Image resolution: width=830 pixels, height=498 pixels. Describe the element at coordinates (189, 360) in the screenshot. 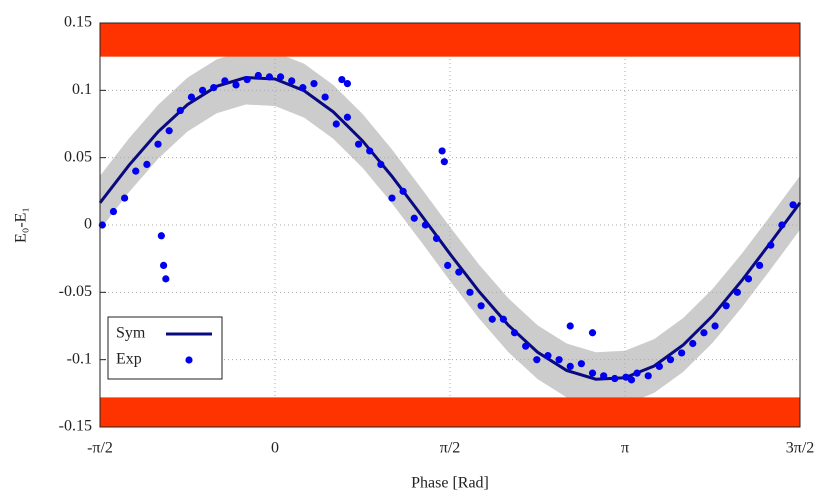

I see `legend-dot` at that location.